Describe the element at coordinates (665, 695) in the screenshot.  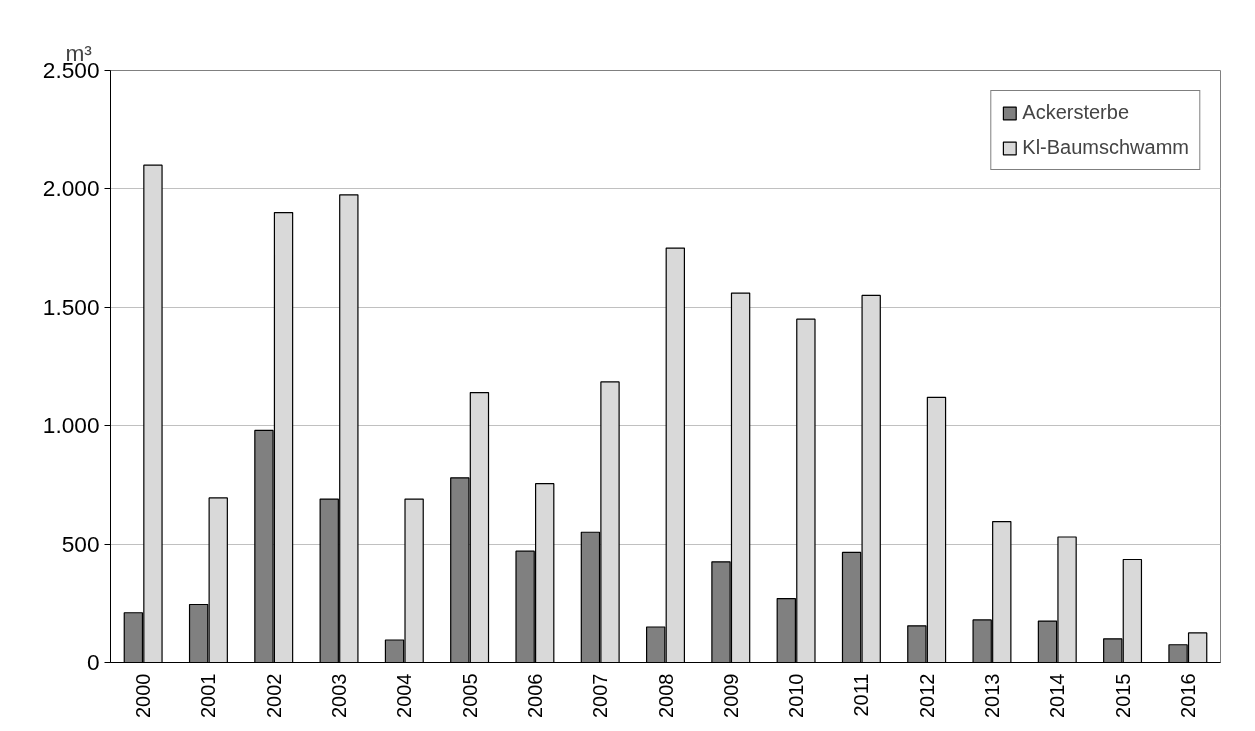
I see `x-tick-label: 2008` at that location.